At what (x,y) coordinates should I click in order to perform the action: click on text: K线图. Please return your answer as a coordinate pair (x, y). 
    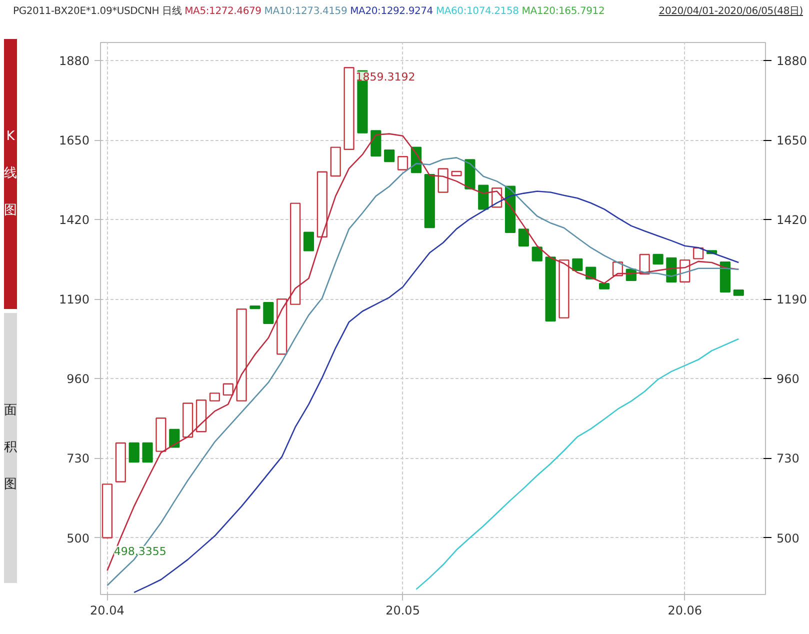
    Looking at the image, I should click on (10, 173).